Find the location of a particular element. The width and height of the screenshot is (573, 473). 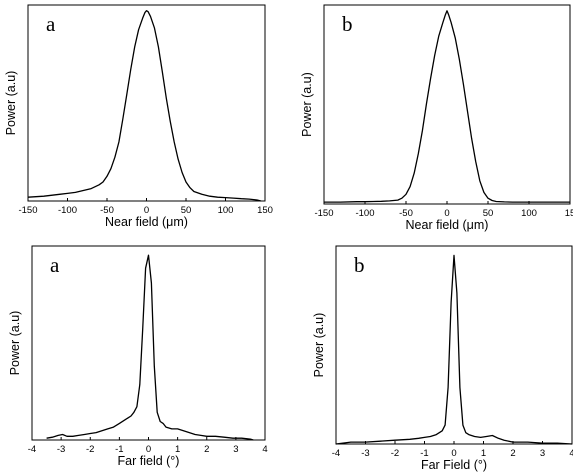

x-tick-label: 150 is located at coordinates (265, 210).